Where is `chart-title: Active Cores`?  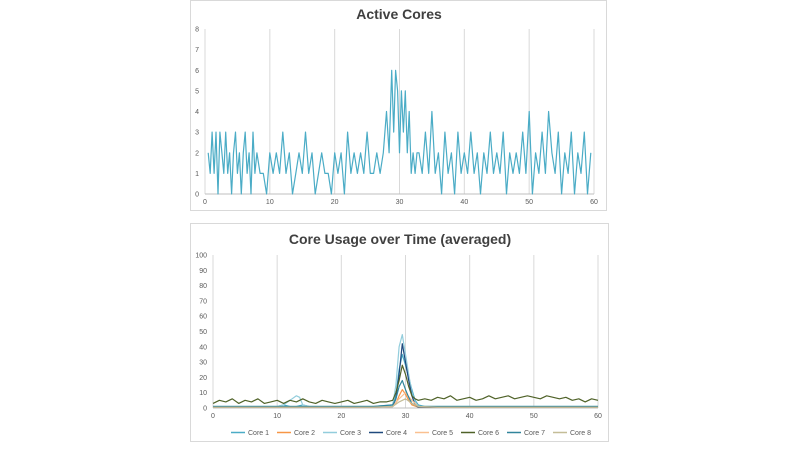
chart-title: Active Cores is located at coordinates (399, 14).